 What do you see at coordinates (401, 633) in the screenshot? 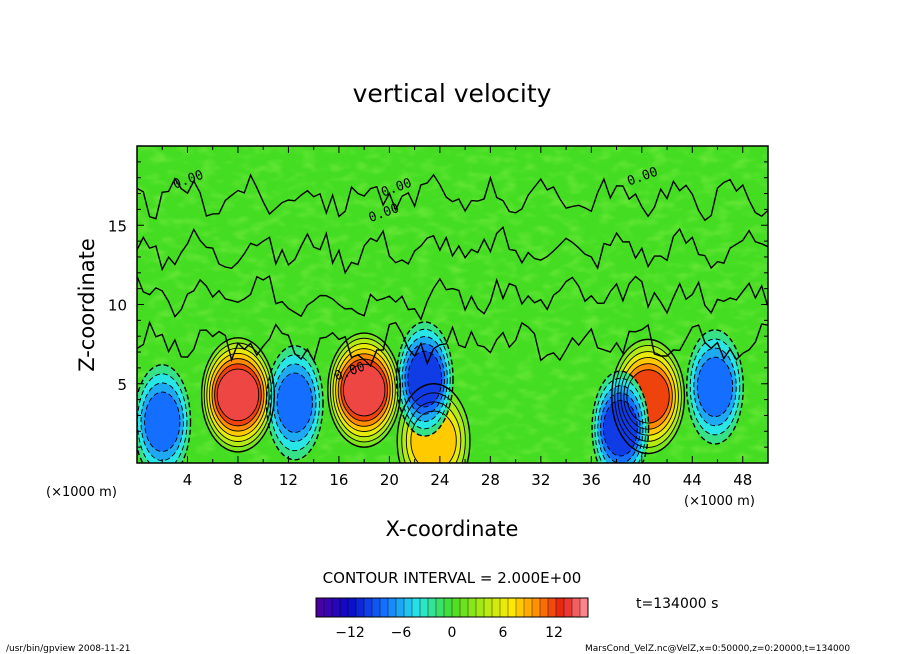
I see `colorbar-tick-label: −6` at bounding box center [401, 633].